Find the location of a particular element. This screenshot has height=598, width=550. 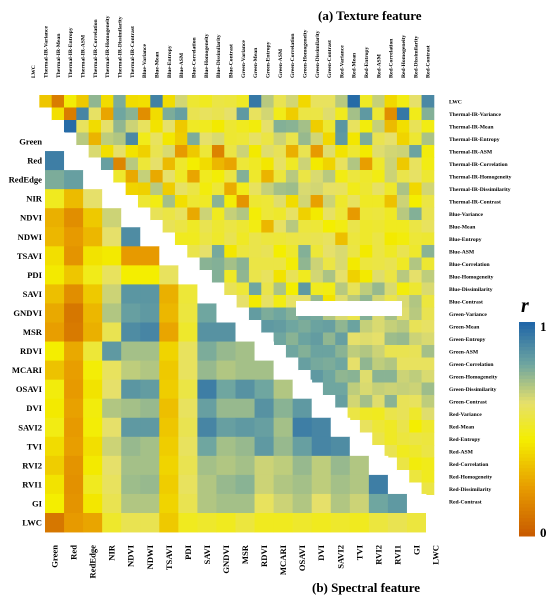

spectral-row-label-ndvi: NDVI is located at coordinates (31, 218).